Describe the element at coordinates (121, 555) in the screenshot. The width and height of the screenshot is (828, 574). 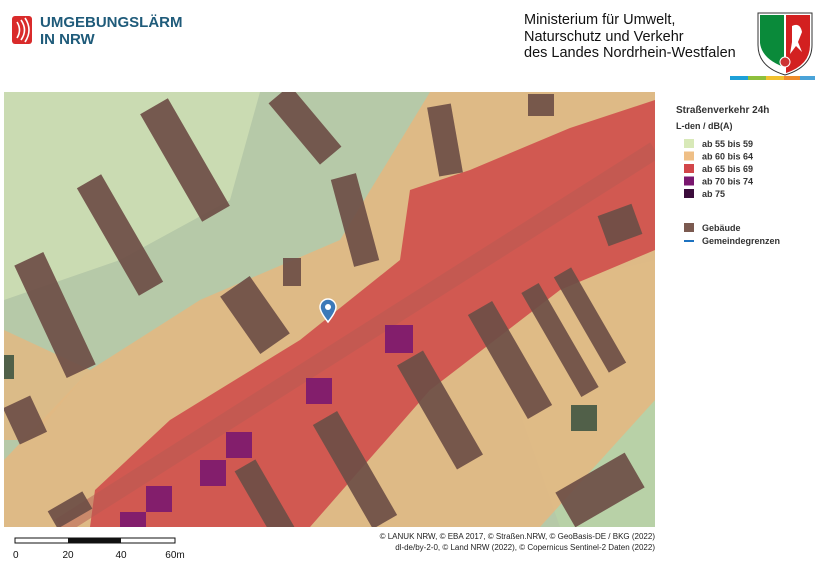
I see `scale-label: 40` at that location.